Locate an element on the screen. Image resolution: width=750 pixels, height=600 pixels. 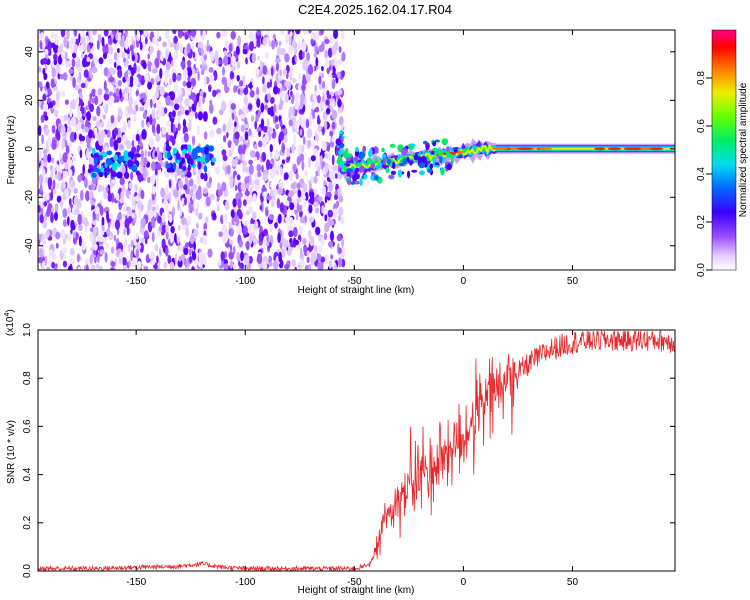
snr-y-tick-label: 0.8 is located at coordinates (27, 378).